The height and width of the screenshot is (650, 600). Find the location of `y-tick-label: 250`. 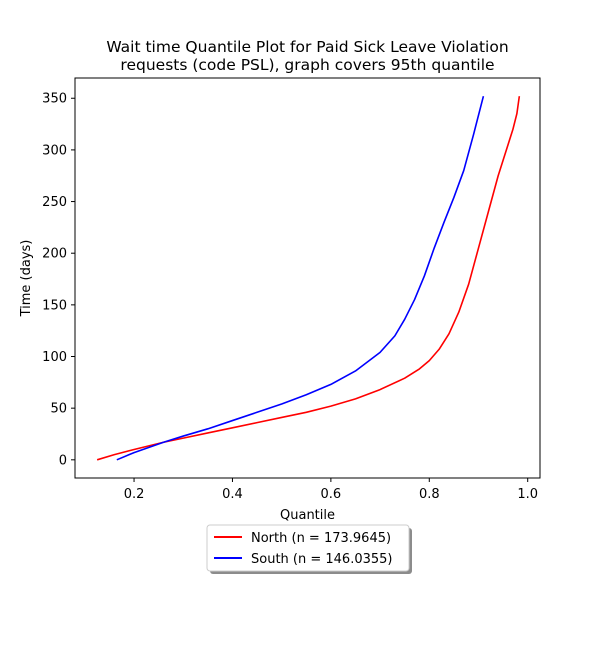

y-tick-label: 250 is located at coordinates (54, 202).